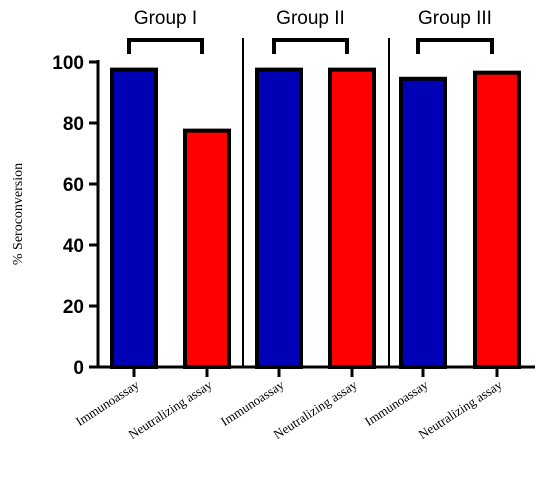  I want to click on y-tick-label: 40, so click(73, 246).